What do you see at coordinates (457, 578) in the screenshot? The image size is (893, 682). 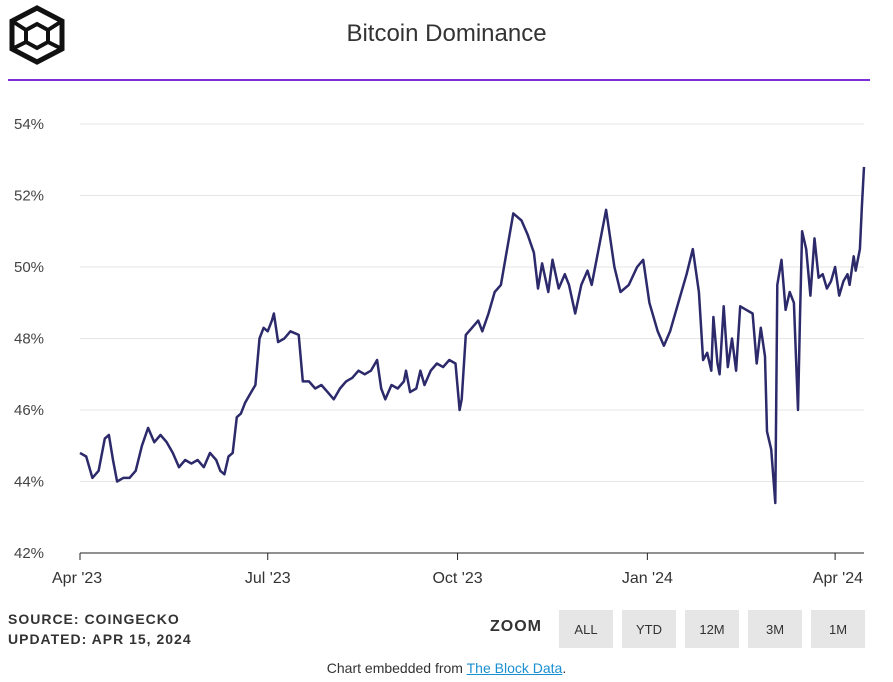 I see `x-tick-label: Oct '23` at bounding box center [457, 578].